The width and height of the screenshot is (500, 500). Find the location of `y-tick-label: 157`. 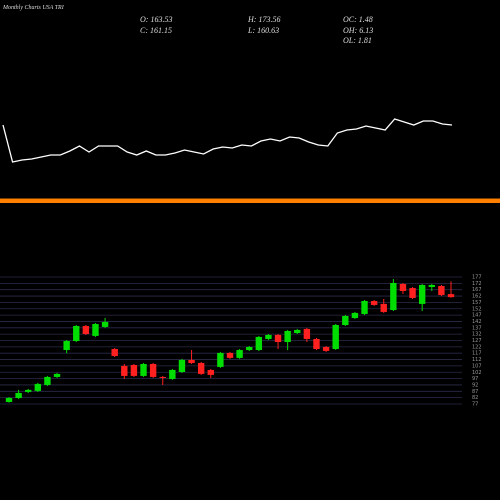

y-tick-label: 157 is located at coordinates (477, 303).